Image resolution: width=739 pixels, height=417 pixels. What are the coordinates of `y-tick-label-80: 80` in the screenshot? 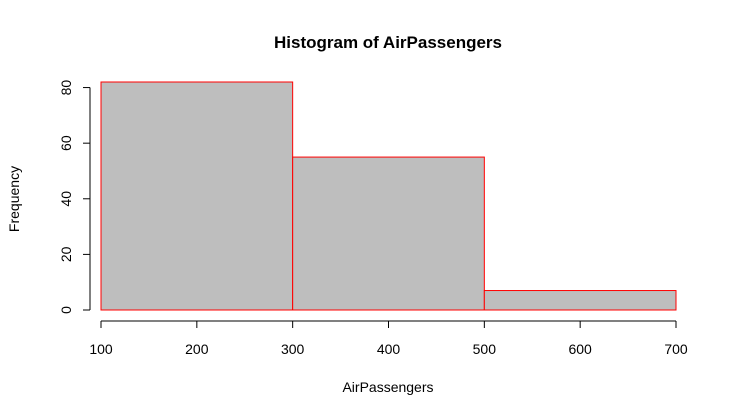 It's located at (66, 88).